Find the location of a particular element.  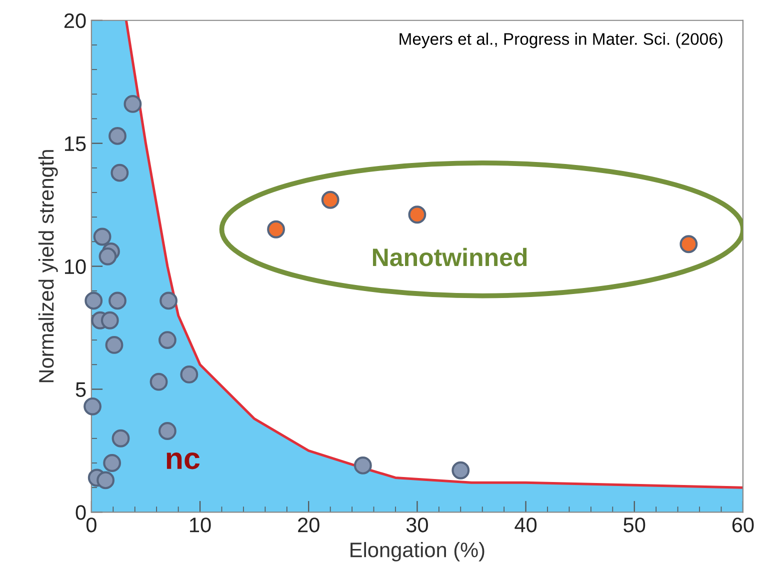

x-tick-label: 0 is located at coordinates (91, 525).